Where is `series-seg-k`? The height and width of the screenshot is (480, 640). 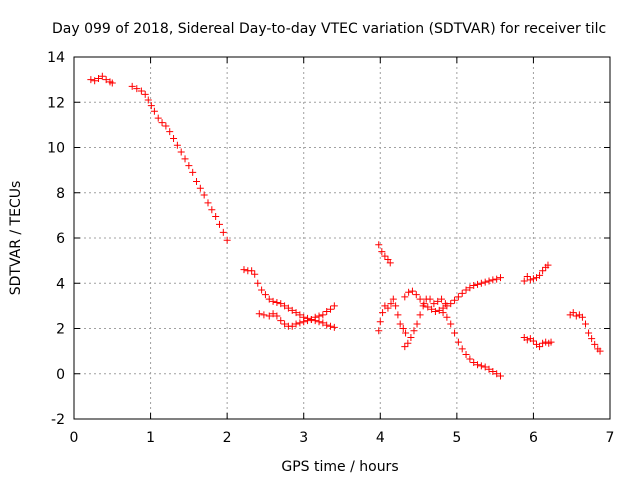 series-seg-k is located at coordinates (537, 342).